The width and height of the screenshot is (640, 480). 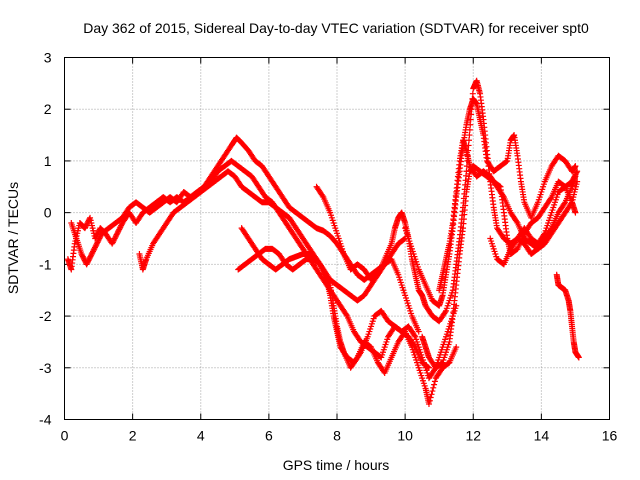 I want to click on y-tick-label: -2, so click(x=45, y=316).